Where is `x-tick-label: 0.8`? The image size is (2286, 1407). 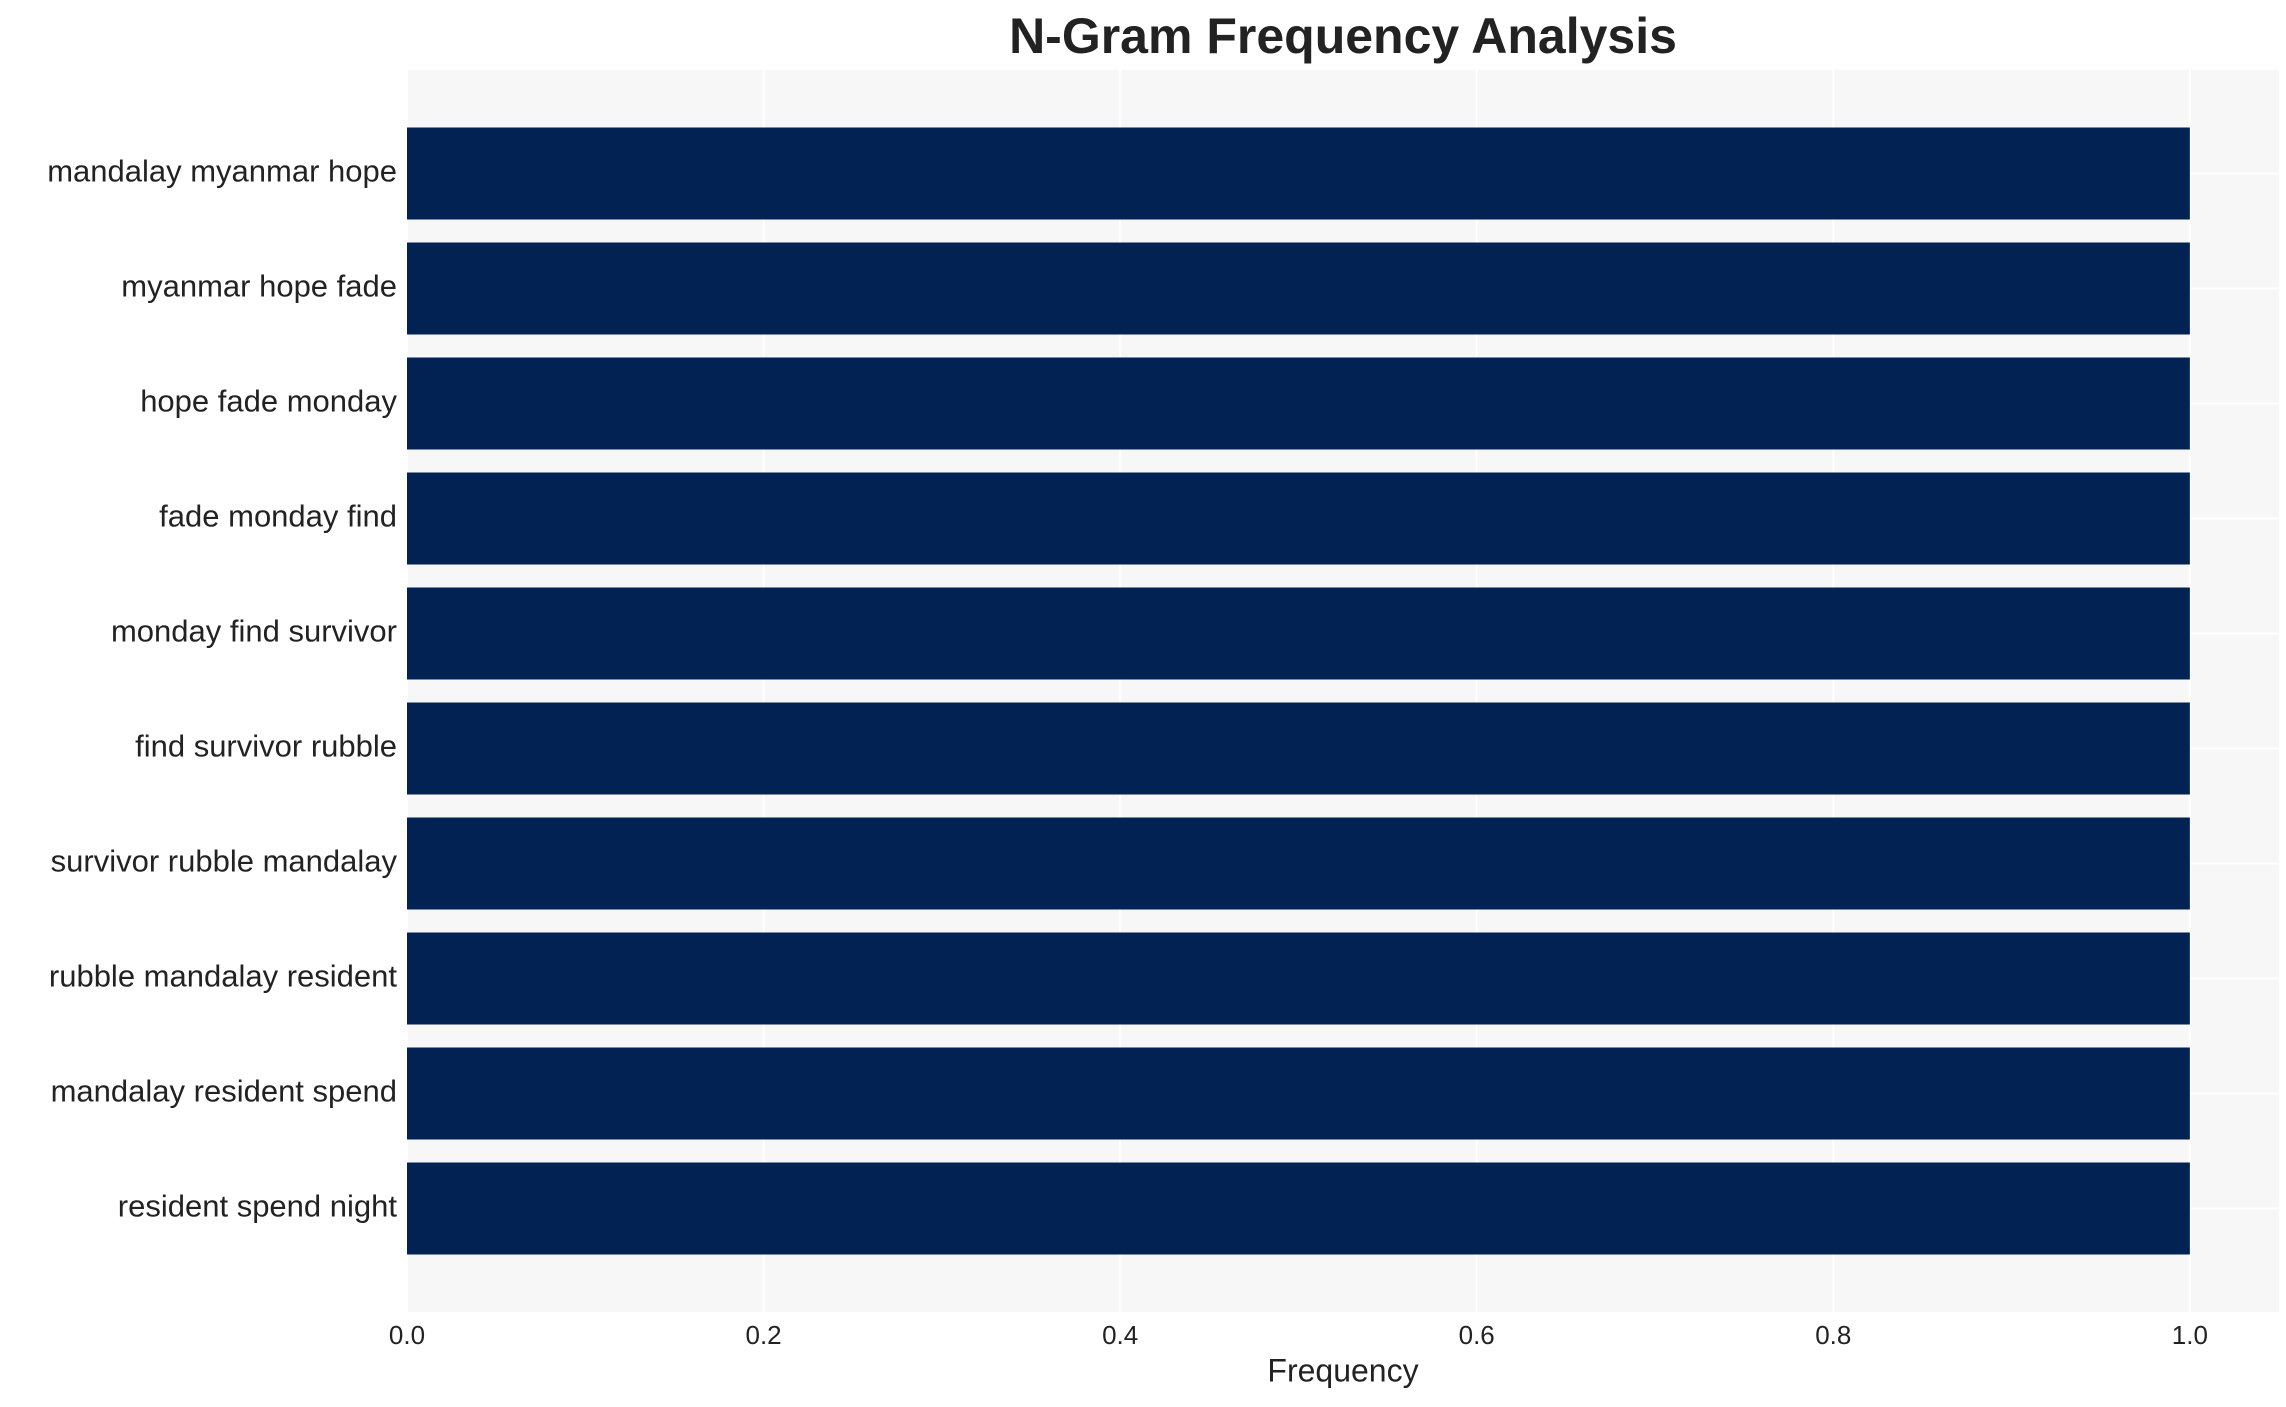
x-tick-label: 0.8 is located at coordinates (1833, 1335).